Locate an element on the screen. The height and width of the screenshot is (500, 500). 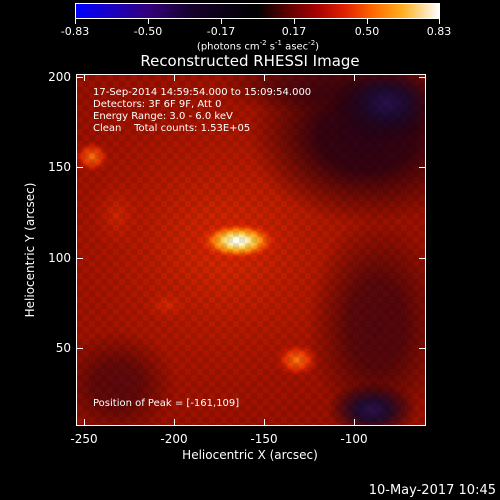
x-tick-label: -250 is located at coordinates (84, 439).